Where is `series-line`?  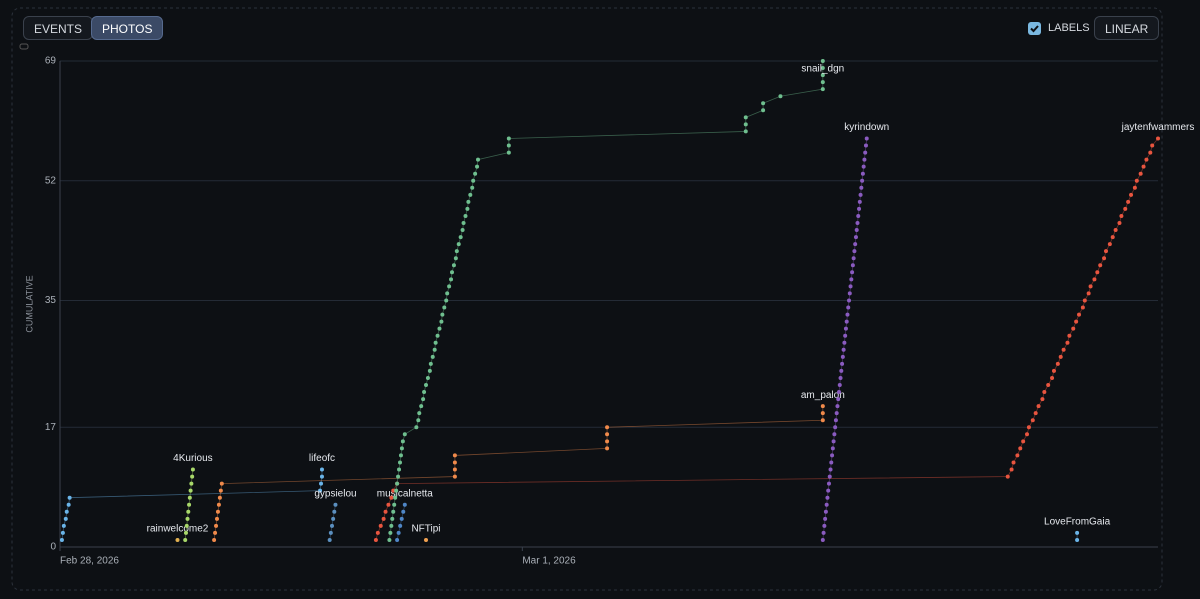
series-line is located at coordinates (518, 473).